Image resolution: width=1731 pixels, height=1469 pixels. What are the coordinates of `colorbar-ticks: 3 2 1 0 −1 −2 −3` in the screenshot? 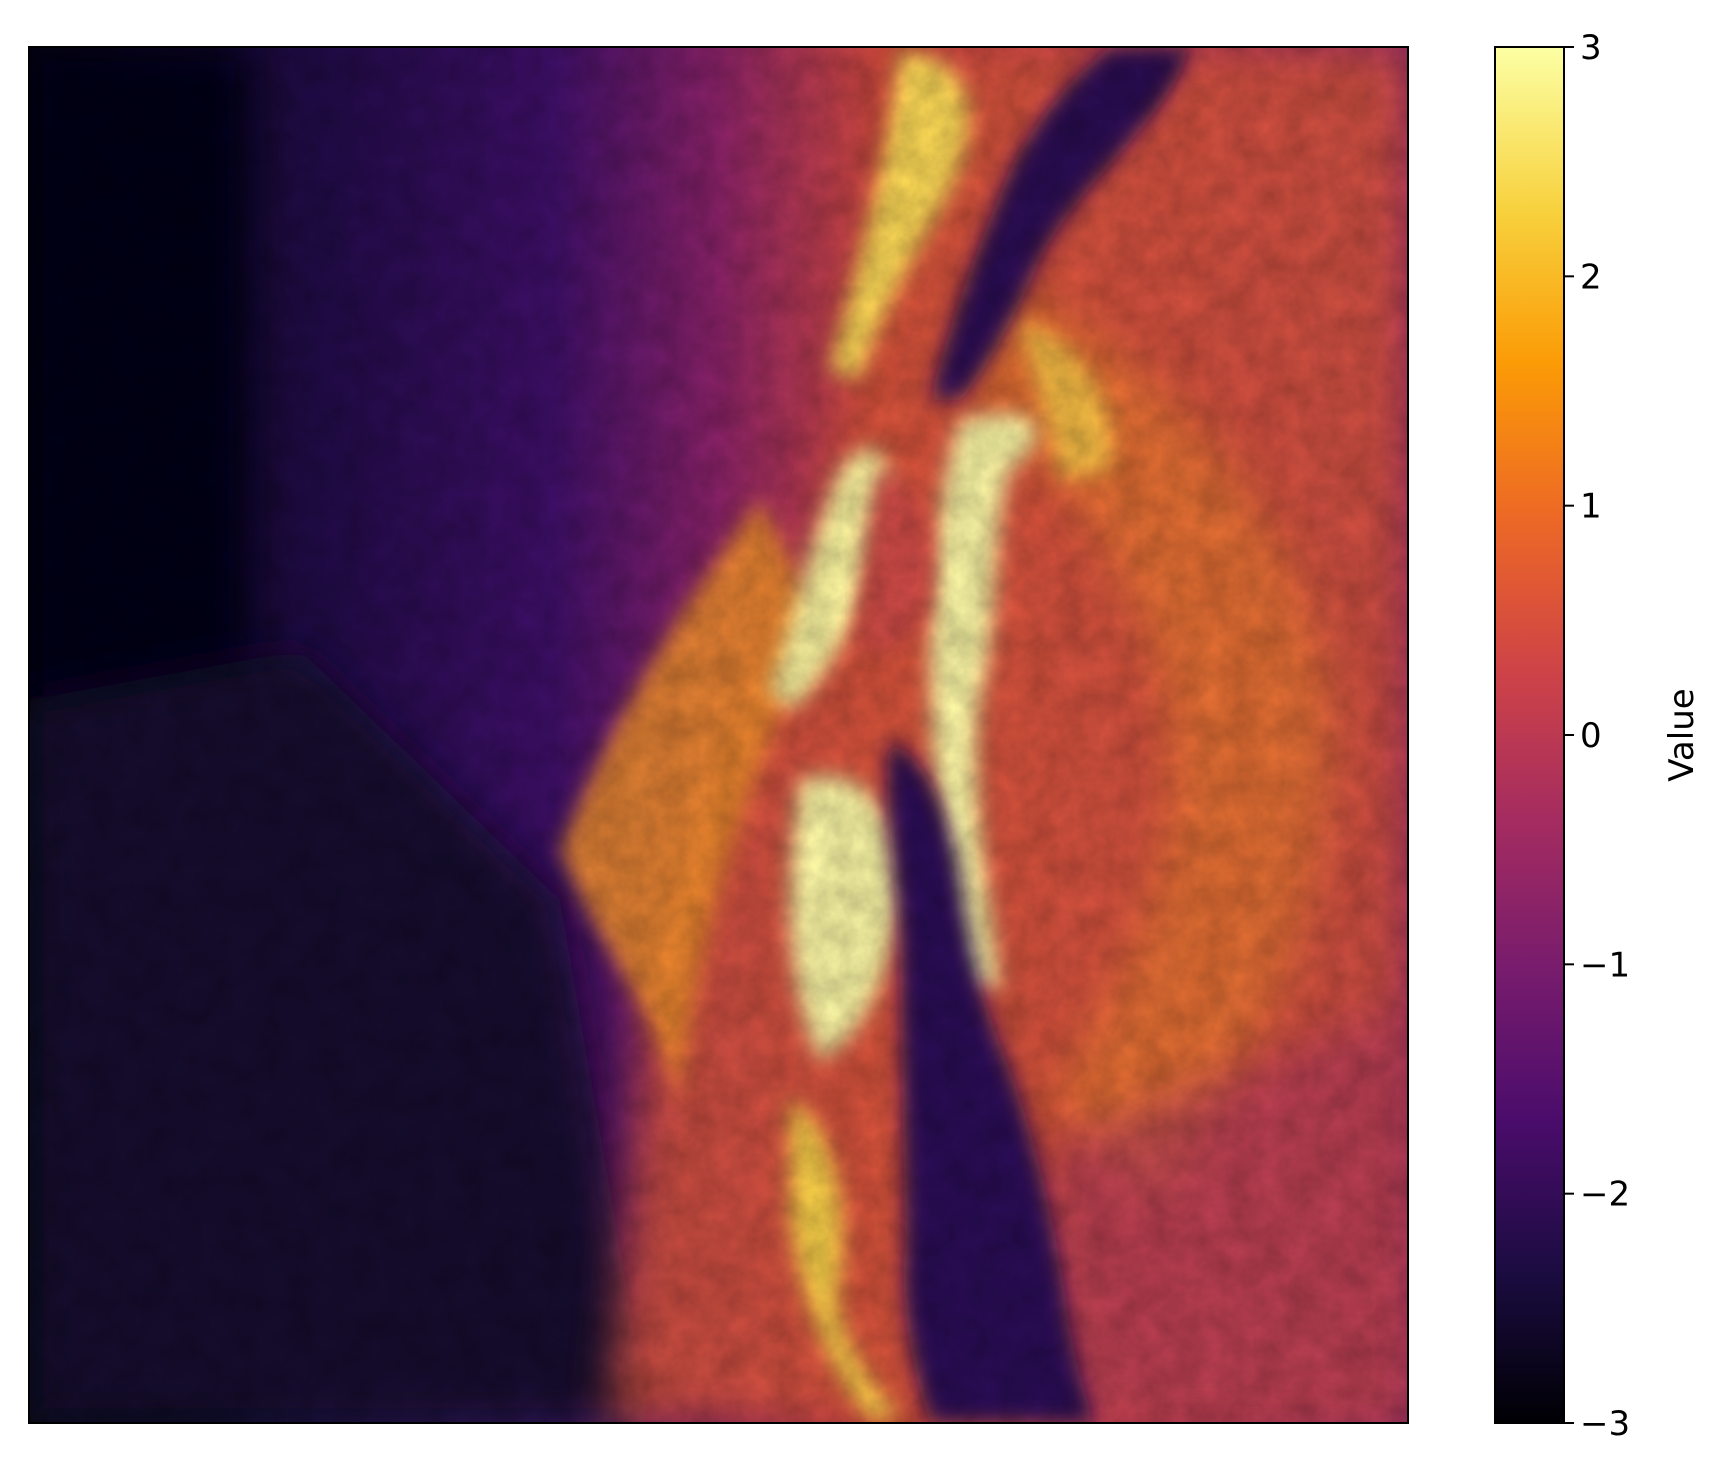 It's located at (1597, 736).